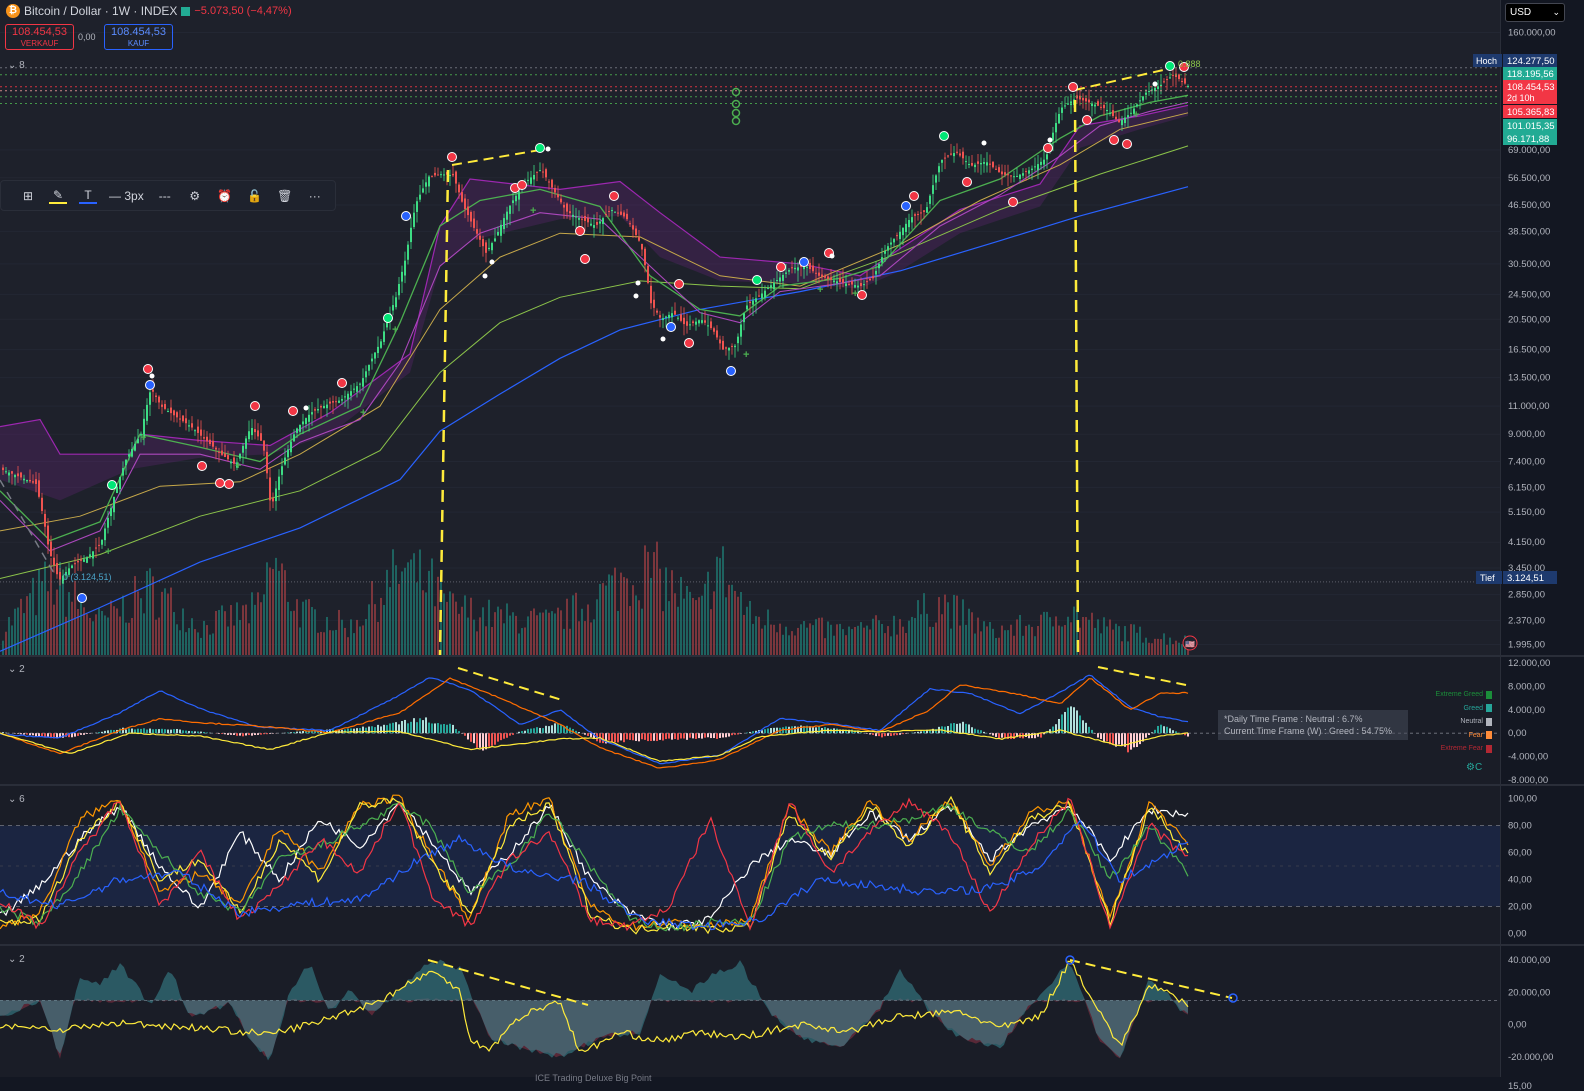 Image resolution: width=1584 pixels, height=1091 pixels. What do you see at coordinates (1529, 231) in the screenshot?
I see `price-axis-tick: 38.500,00` at bounding box center [1529, 231].